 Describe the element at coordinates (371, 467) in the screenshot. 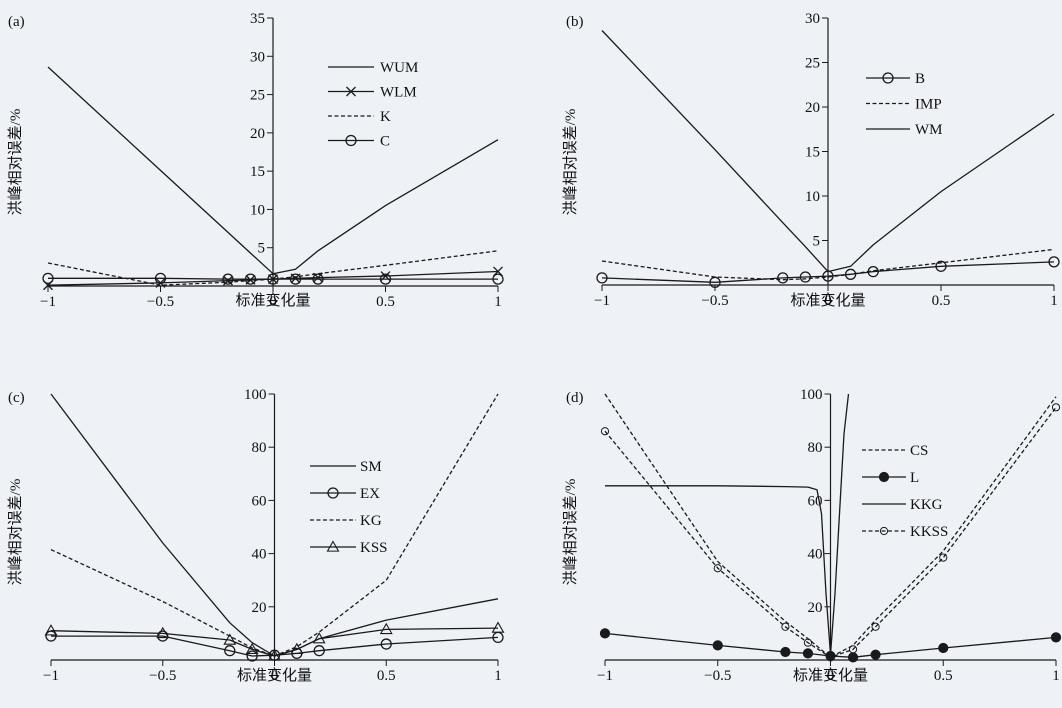

I see `legend-label-sm: SM` at that location.